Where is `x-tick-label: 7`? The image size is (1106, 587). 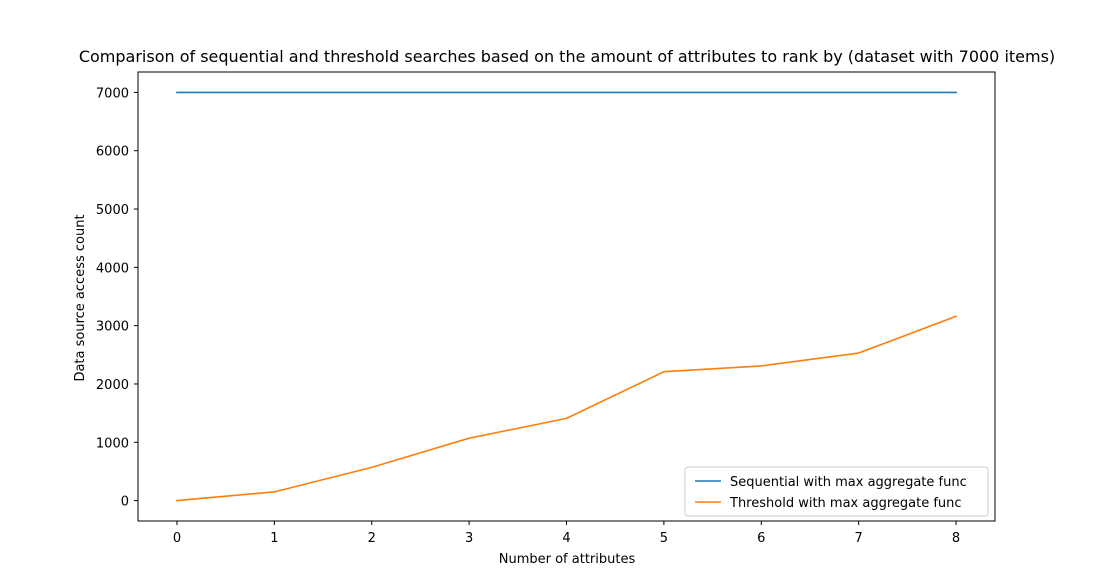
x-tick-label: 7 is located at coordinates (859, 538).